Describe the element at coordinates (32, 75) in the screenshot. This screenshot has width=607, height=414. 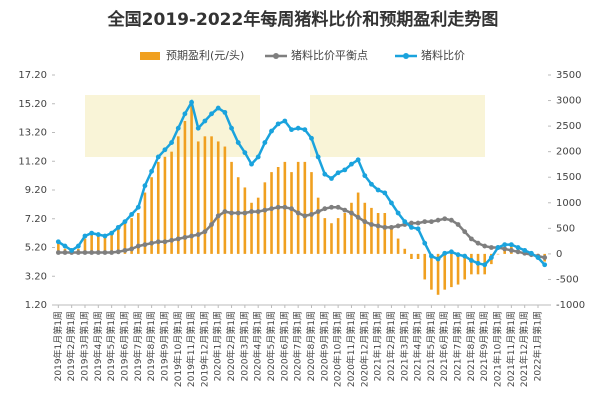
I see `y-tick-label: 17.20` at that location.